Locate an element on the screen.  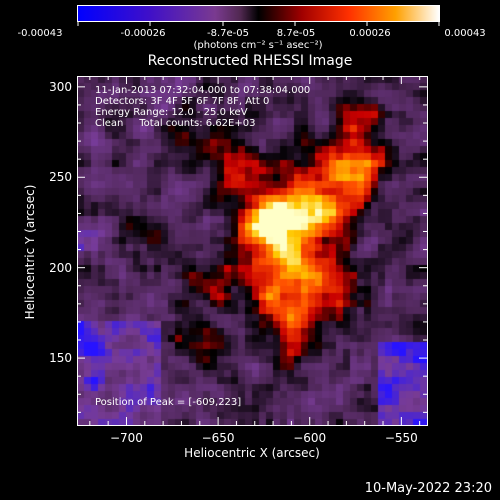
x-axis-label: Heliocentric X (arcsec) is located at coordinates (252, 453).